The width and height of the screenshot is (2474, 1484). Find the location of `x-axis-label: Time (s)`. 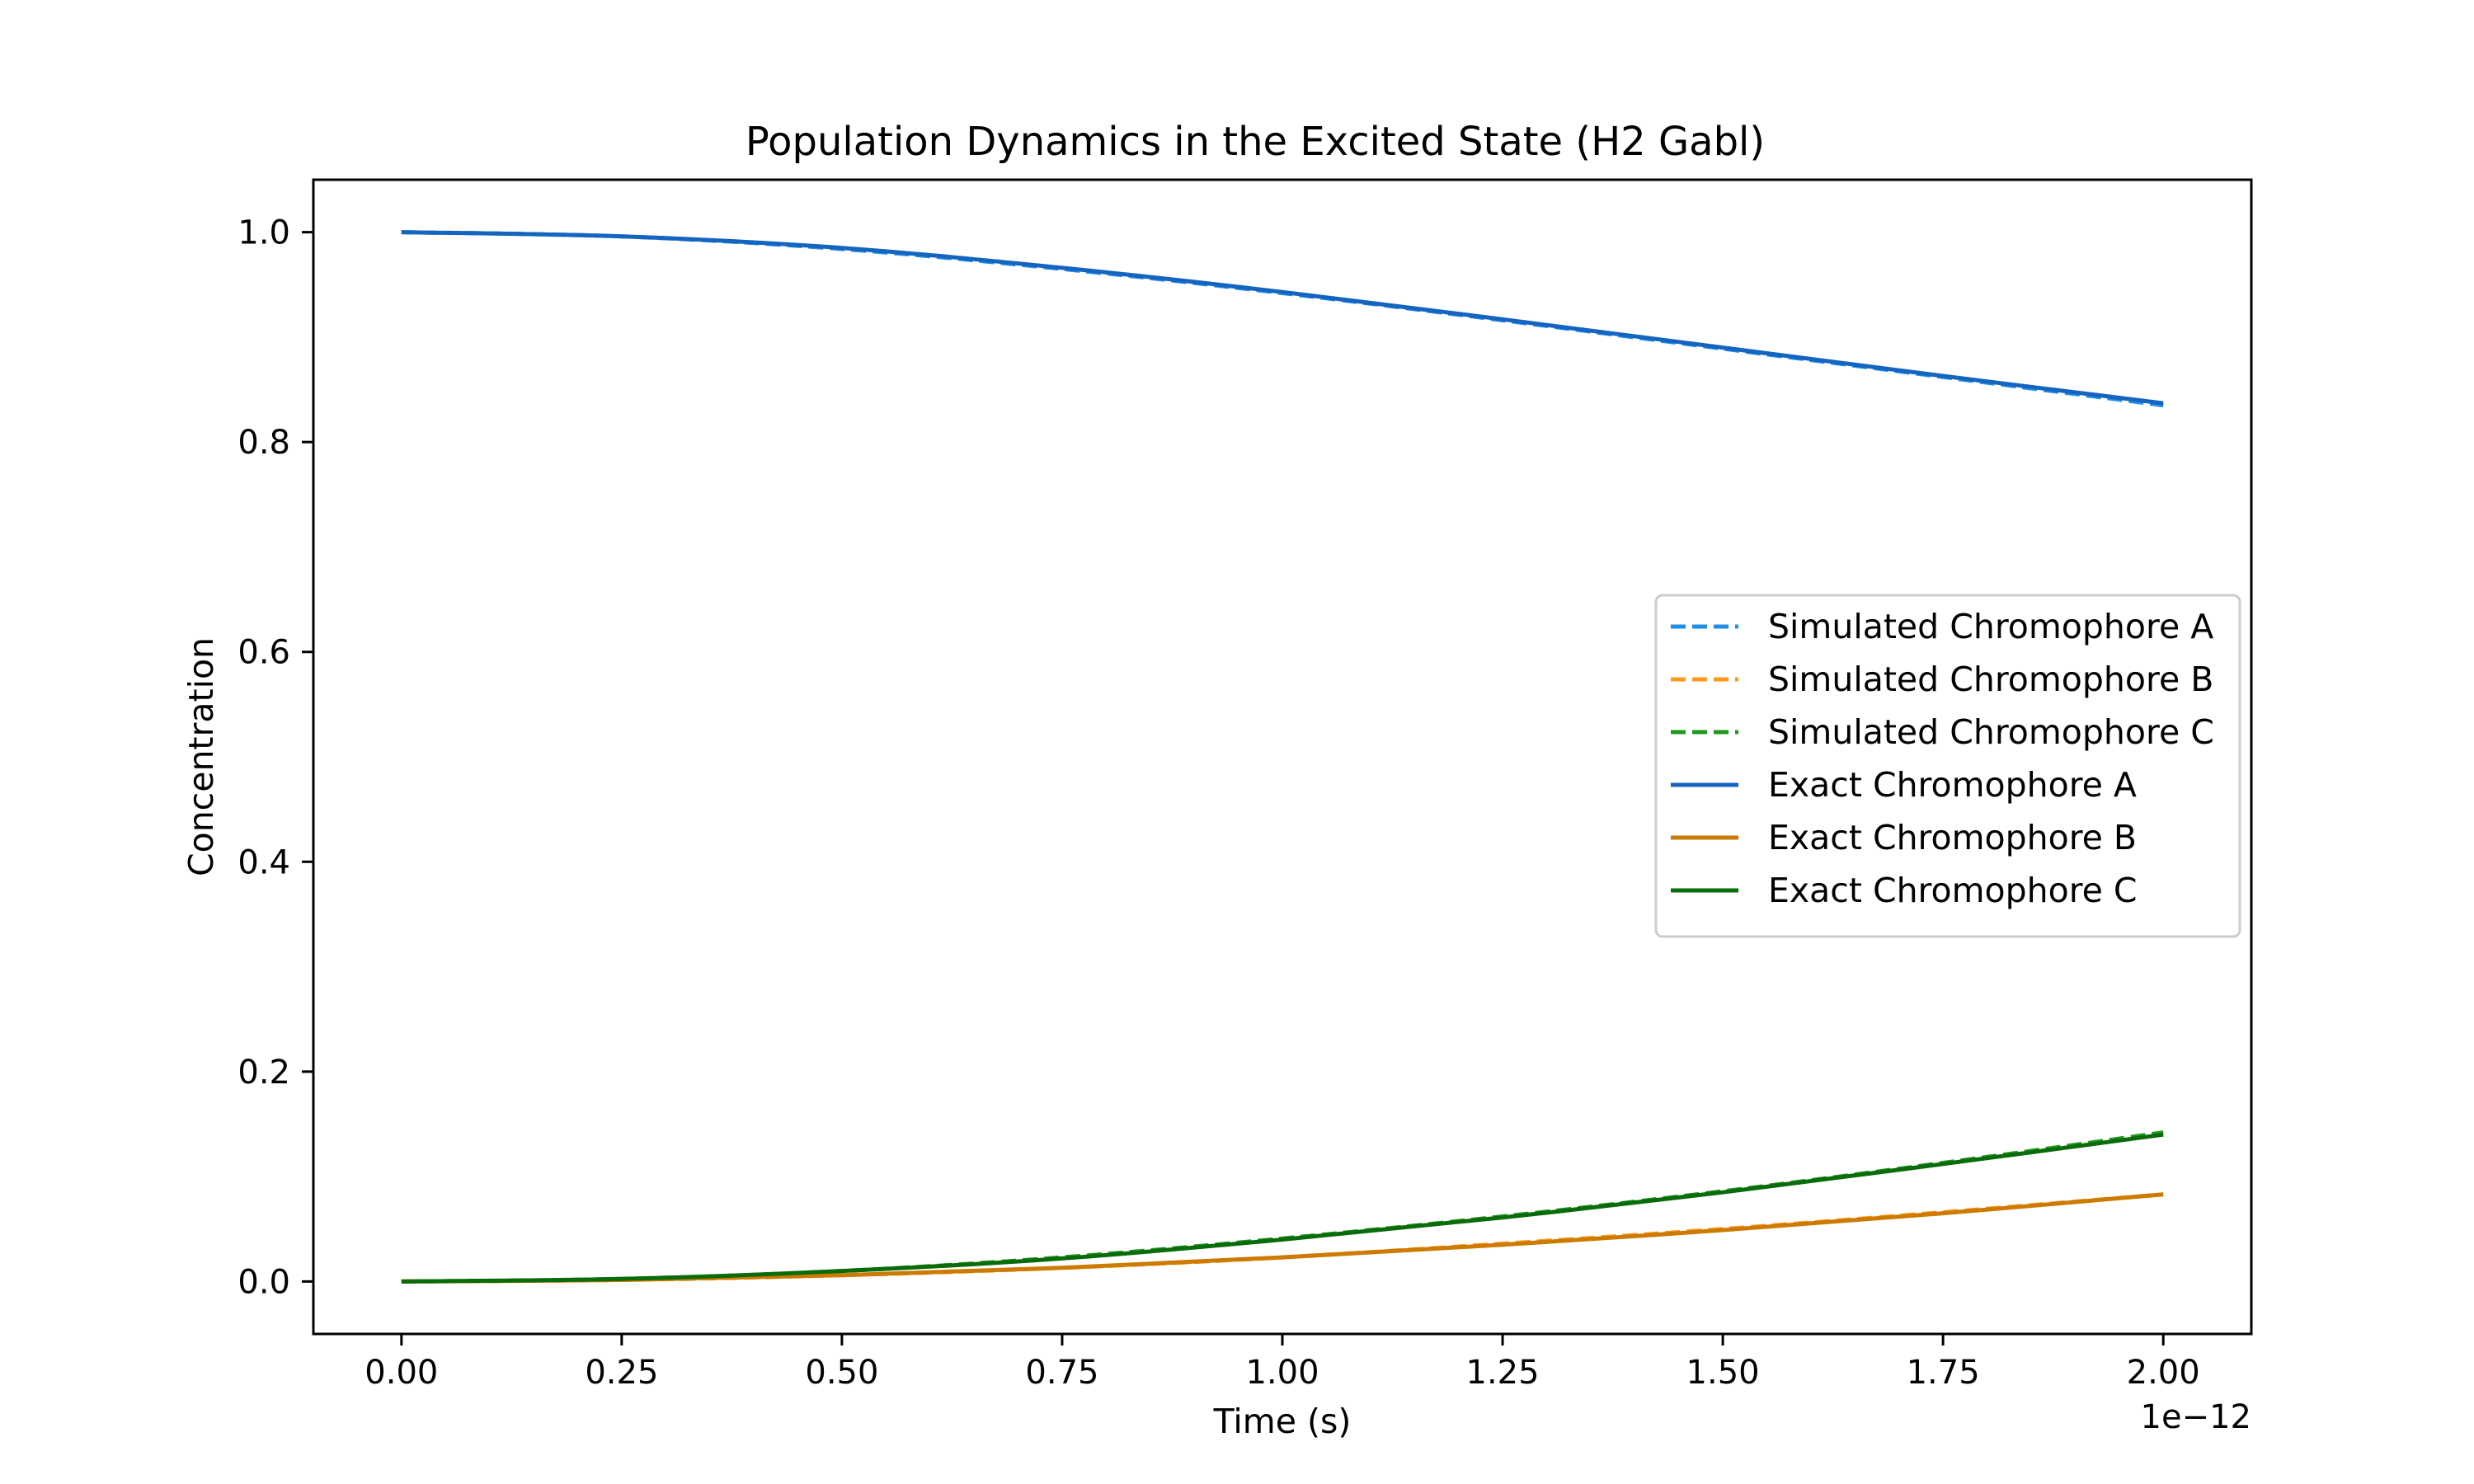

x-axis-label: Time (s) is located at coordinates (1282, 1421).